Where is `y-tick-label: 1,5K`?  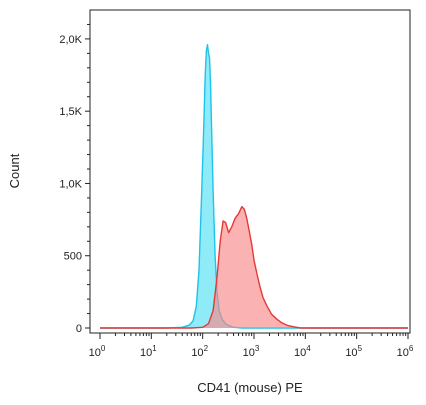 y-tick-label: 1,5K is located at coordinates (70, 112).